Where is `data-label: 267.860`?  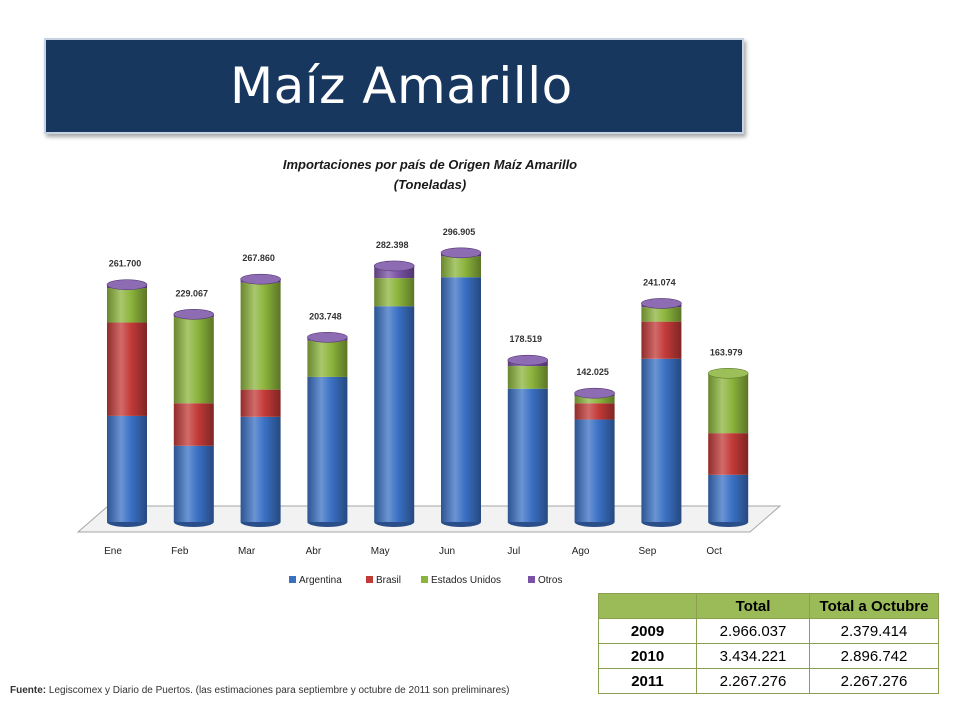 data-label: 267.860 is located at coordinates (258, 258).